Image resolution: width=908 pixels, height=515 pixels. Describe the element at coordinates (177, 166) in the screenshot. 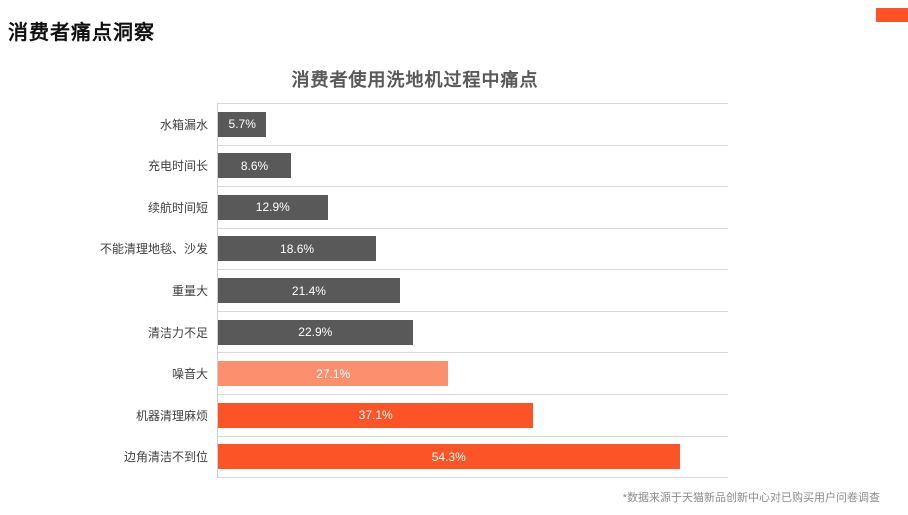

I see `category-label: 充电时间长` at that location.